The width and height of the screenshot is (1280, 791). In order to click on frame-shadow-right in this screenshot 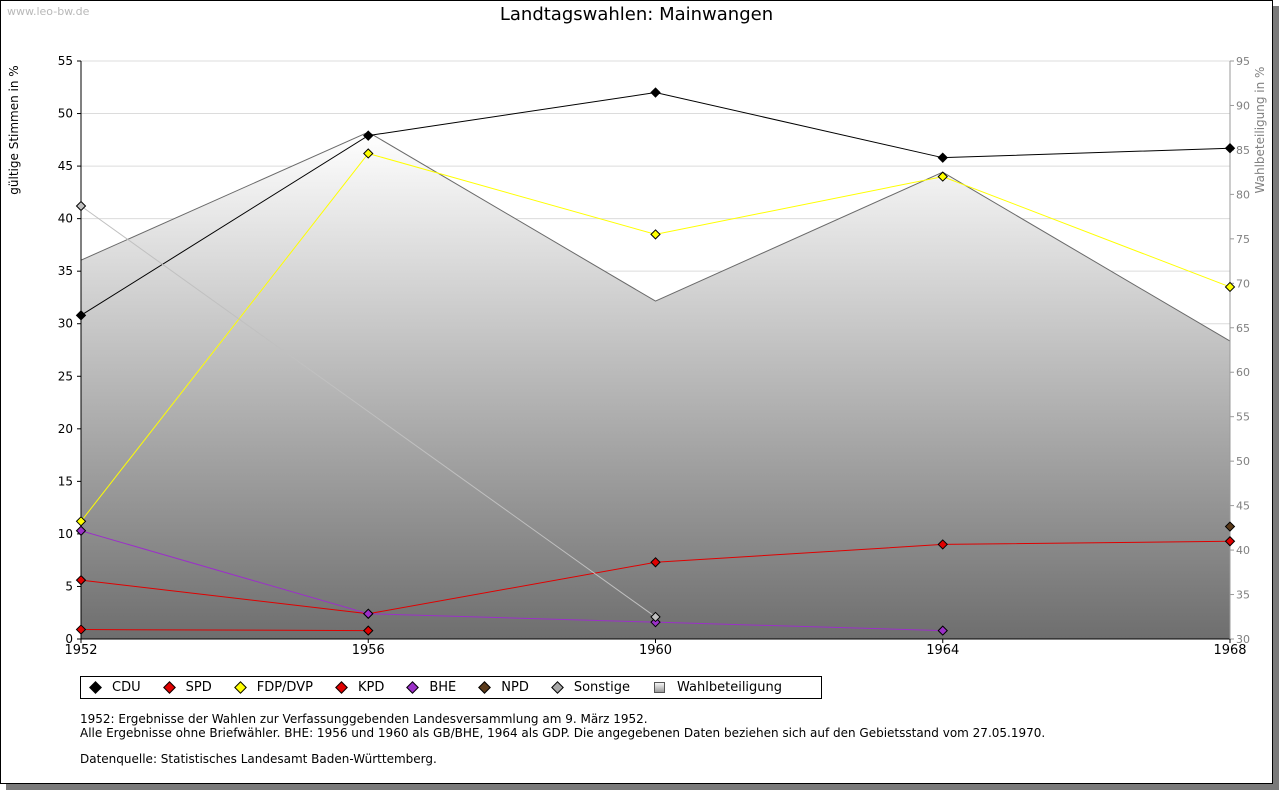, I will do `click(1276, 398)`.